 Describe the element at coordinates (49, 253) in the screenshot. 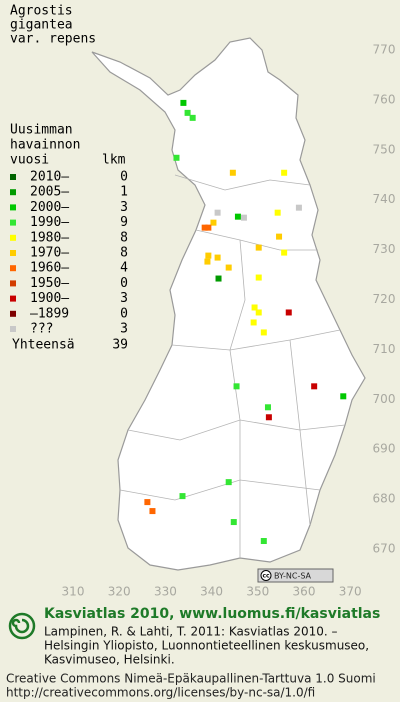

I see `legend-label: 1970–` at that location.